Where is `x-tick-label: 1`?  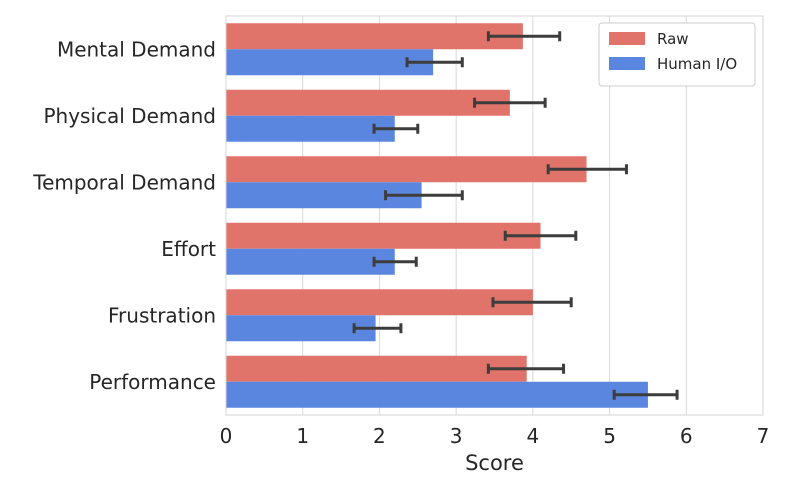
x-tick-label: 1 is located at coordinates (302, 436).